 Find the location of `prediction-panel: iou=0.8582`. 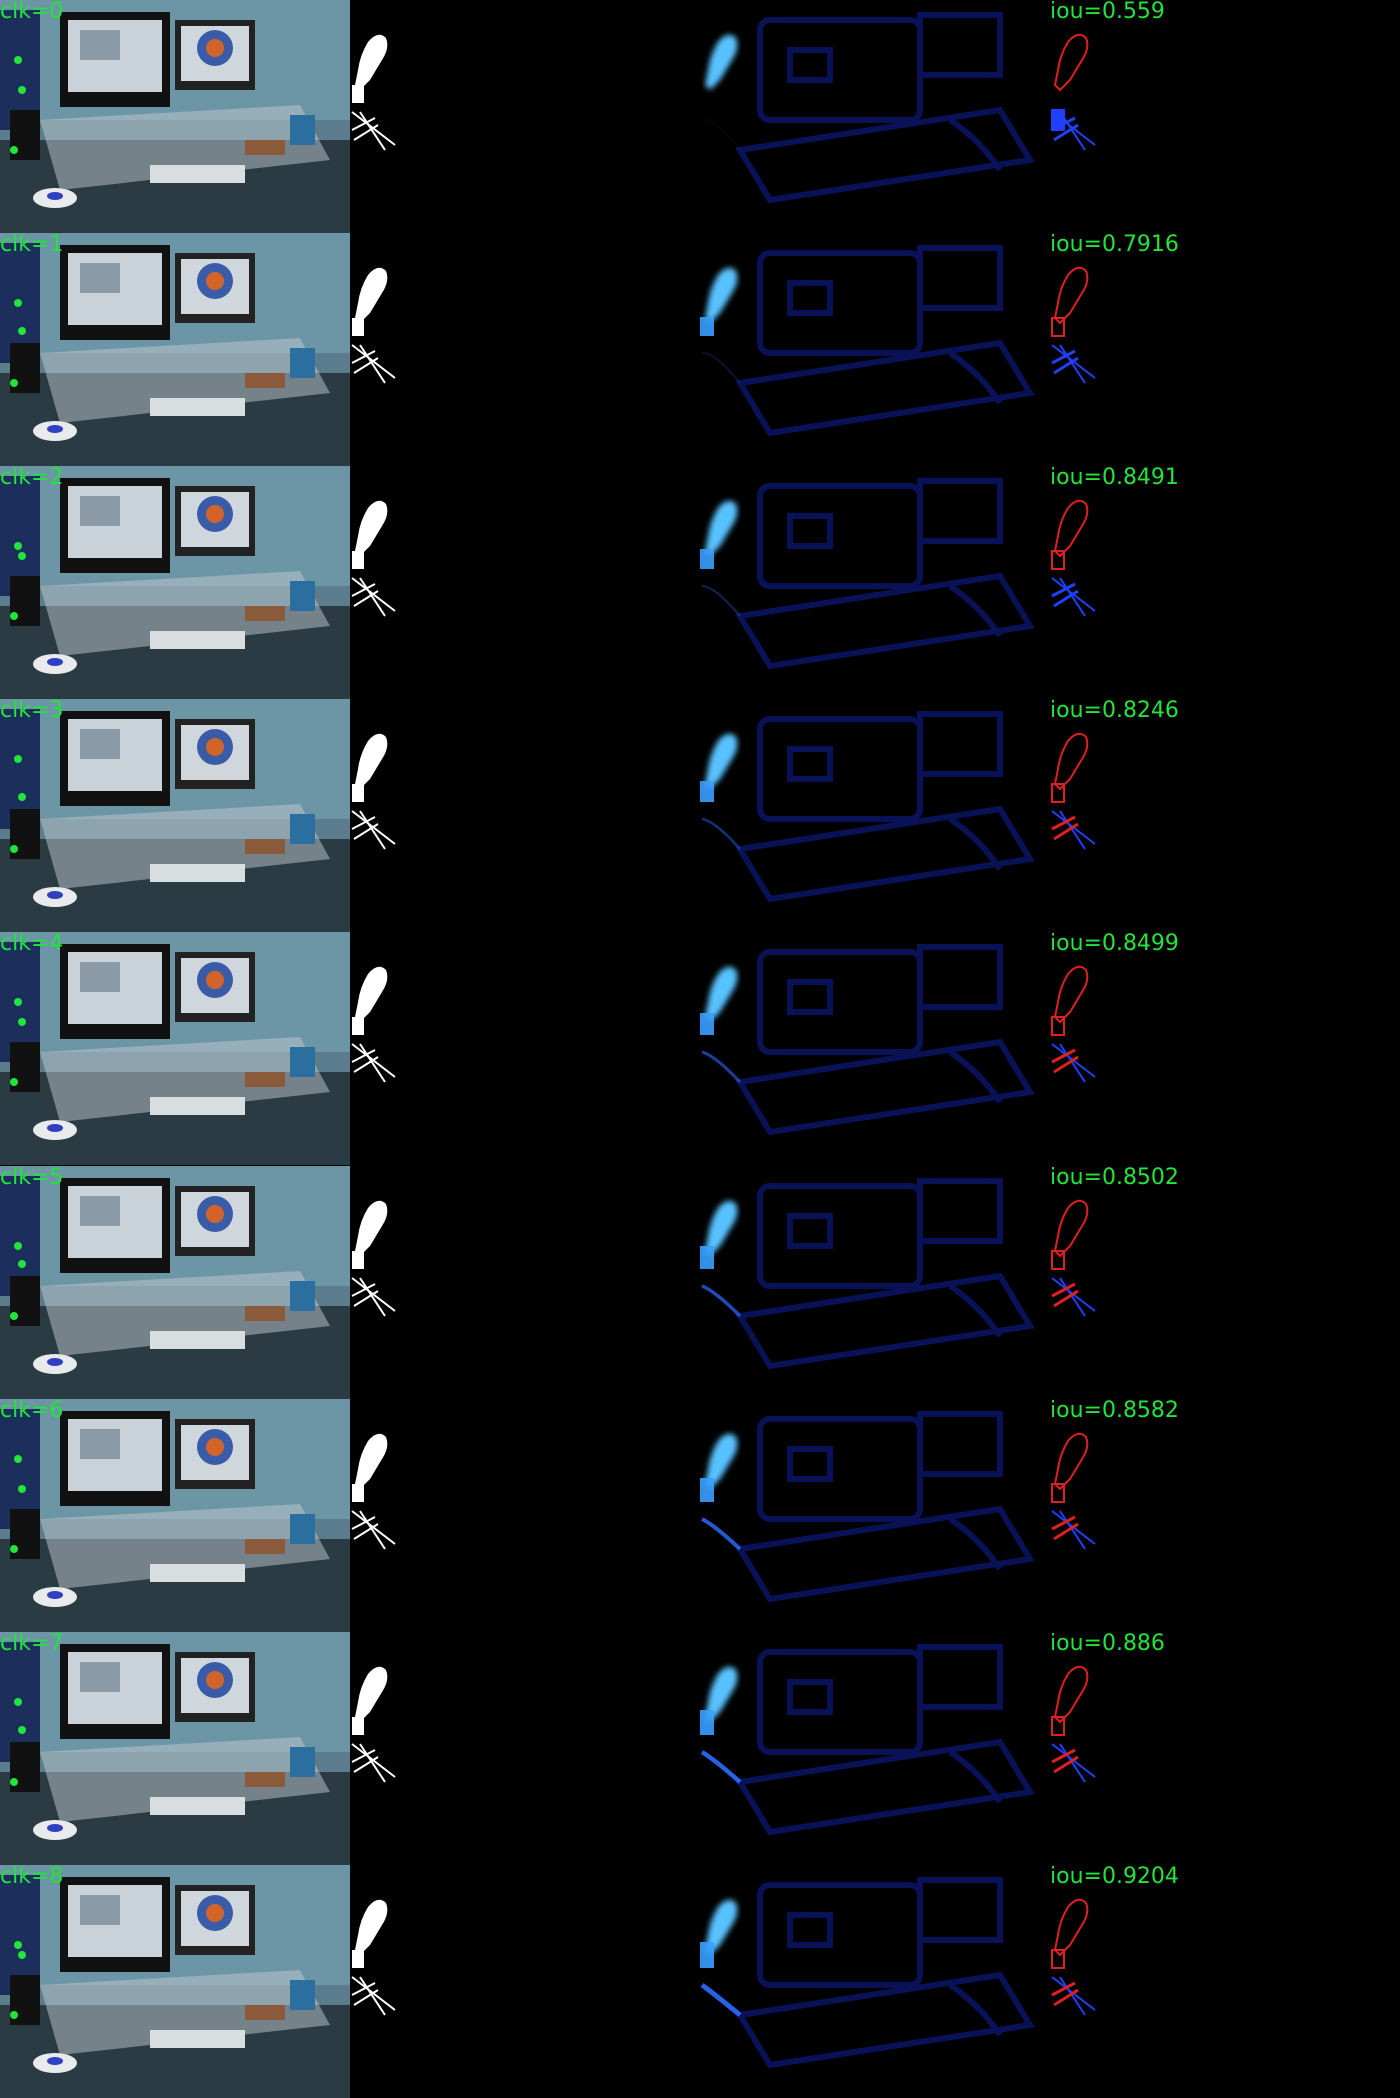

prediction-panel: iou=0.8582 is located at coordinates (1225, 1515).